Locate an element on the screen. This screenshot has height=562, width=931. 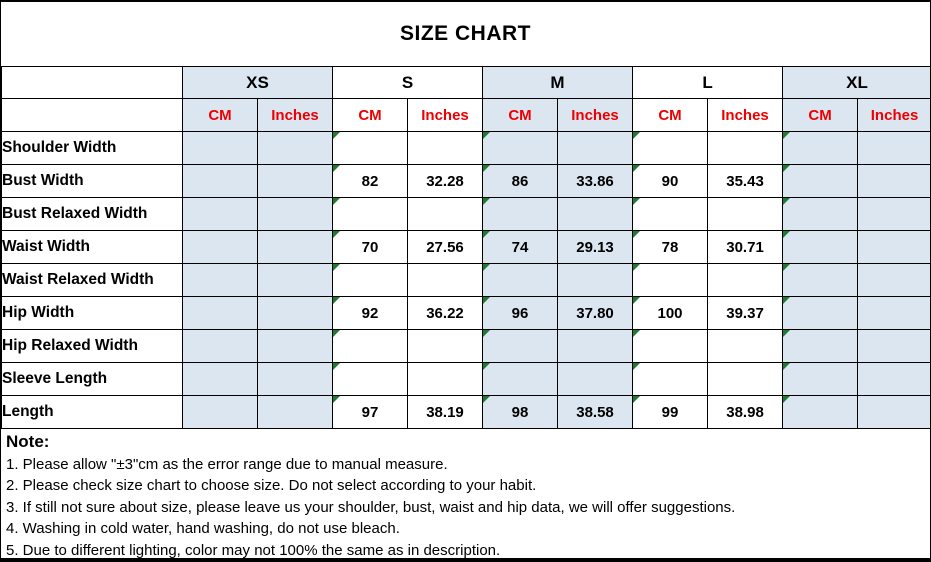
size-group-header-s: S is located at coordinates (407, 82).